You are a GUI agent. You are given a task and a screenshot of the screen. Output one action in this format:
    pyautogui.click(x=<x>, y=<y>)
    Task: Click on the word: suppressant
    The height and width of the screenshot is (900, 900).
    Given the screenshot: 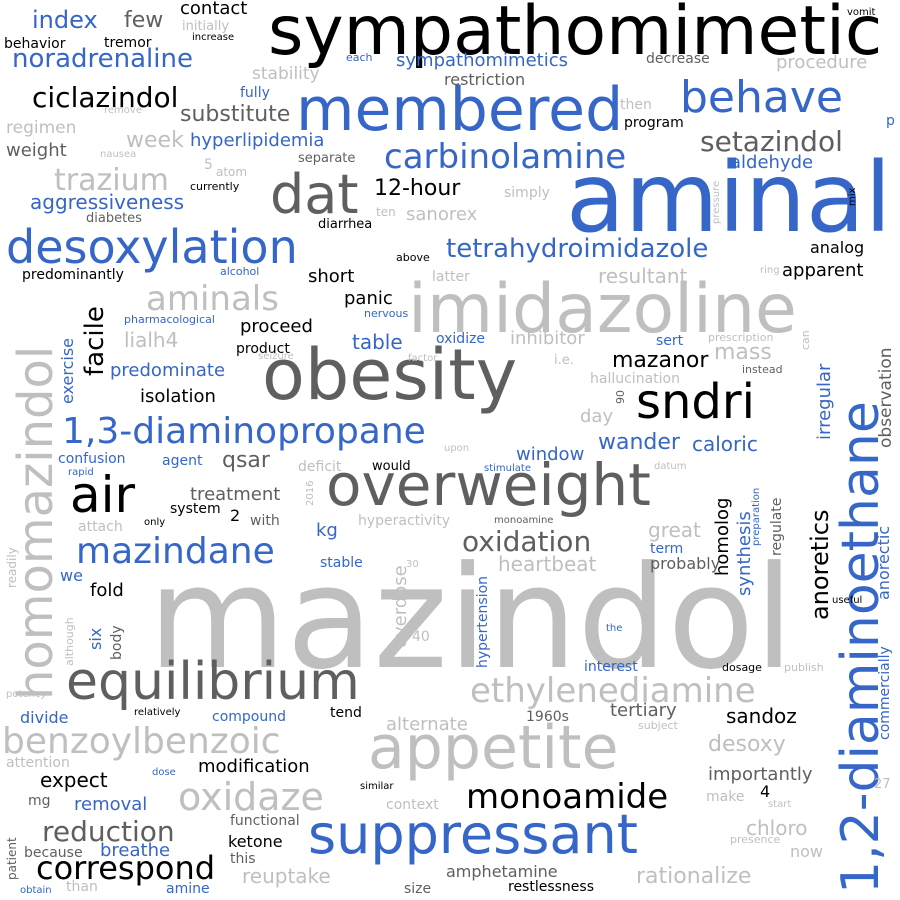 What is the action you would take?
    pyautogui.click(x=473, y=834)
    